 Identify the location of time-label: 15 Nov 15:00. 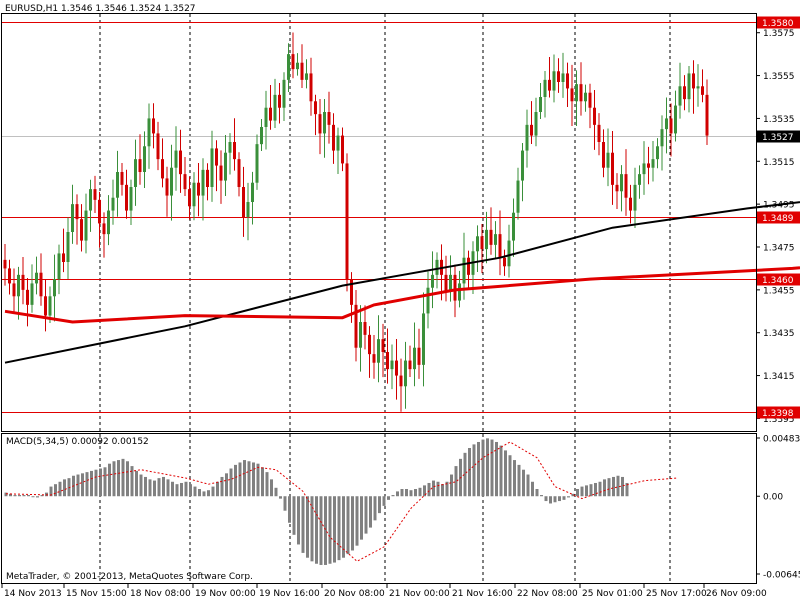
(96, 594).